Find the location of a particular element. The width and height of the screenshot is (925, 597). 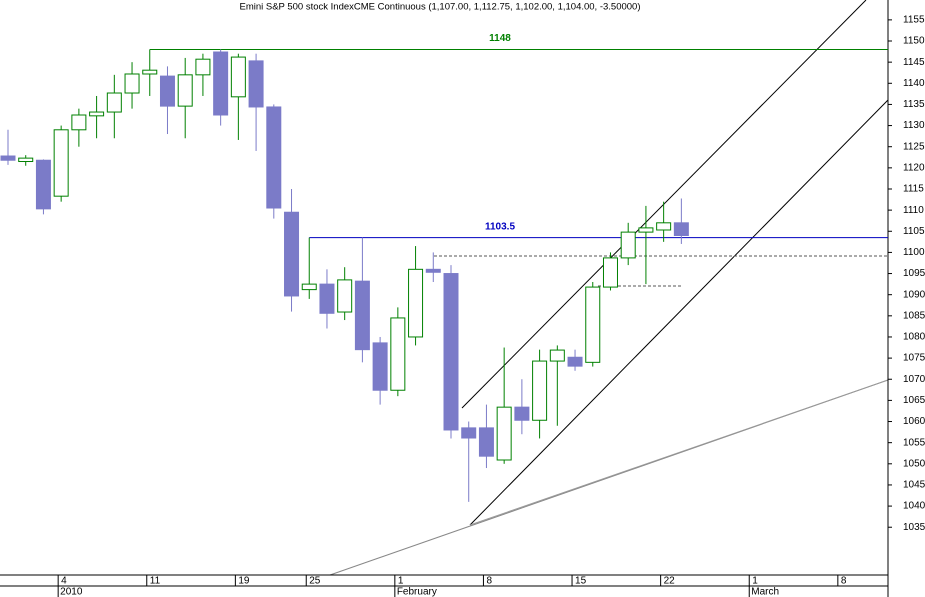

x-tick-label: 11 is located at coordinates (155, 581).